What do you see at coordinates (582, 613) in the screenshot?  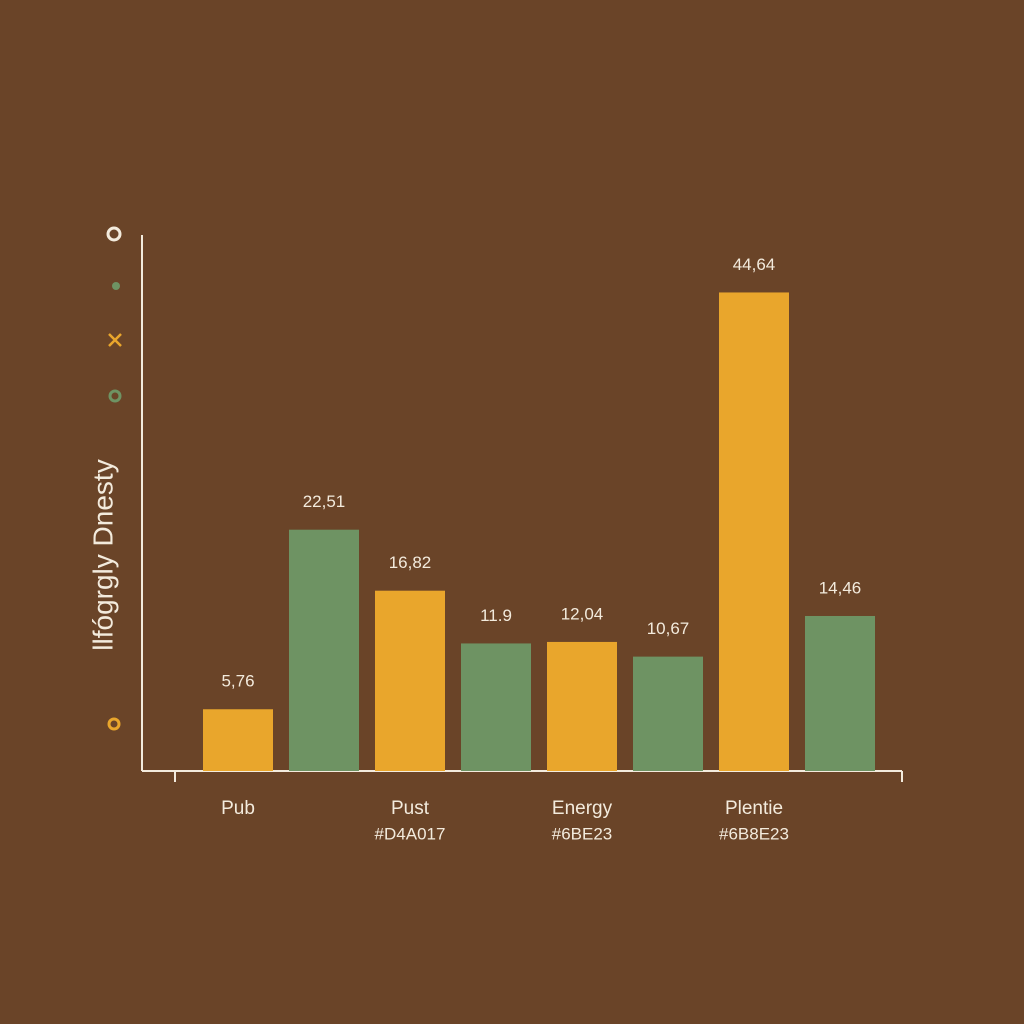 I see `value-label: 12,04` at bounding box center [582, 613].